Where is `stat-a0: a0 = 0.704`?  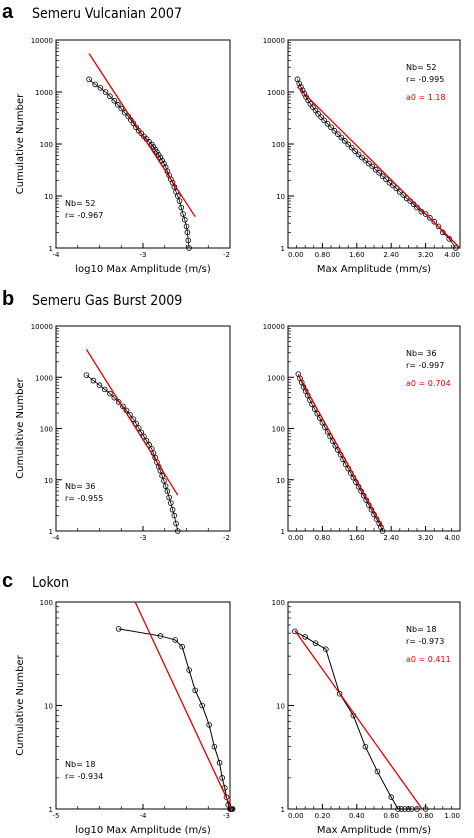 stat-a0: a0 = 0.704 is located at coordinates (428, 383).